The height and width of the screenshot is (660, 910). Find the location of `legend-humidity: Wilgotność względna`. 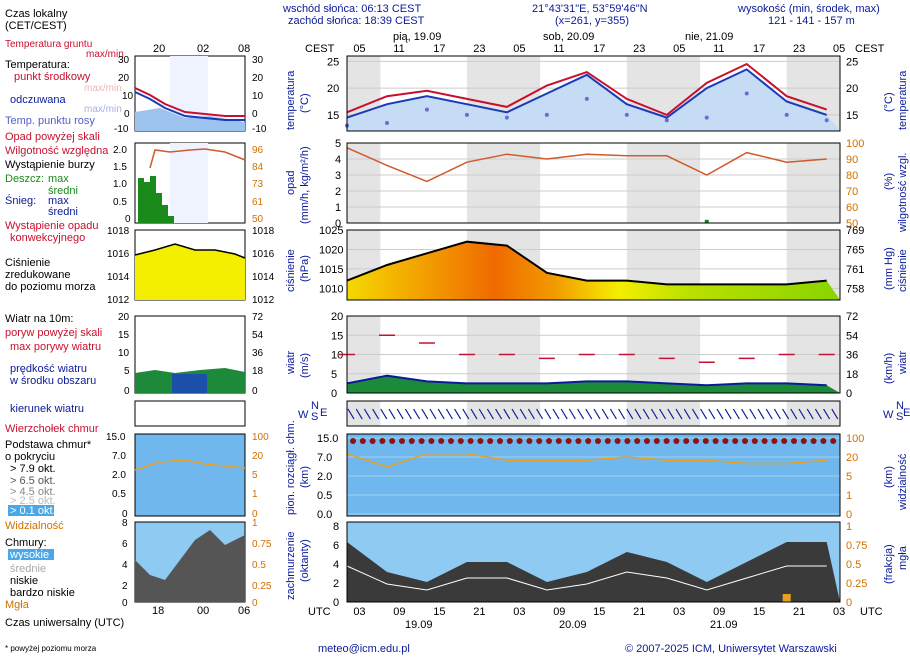

legend-humidity: Wilgotność względna is located at coordinates (57, 151).